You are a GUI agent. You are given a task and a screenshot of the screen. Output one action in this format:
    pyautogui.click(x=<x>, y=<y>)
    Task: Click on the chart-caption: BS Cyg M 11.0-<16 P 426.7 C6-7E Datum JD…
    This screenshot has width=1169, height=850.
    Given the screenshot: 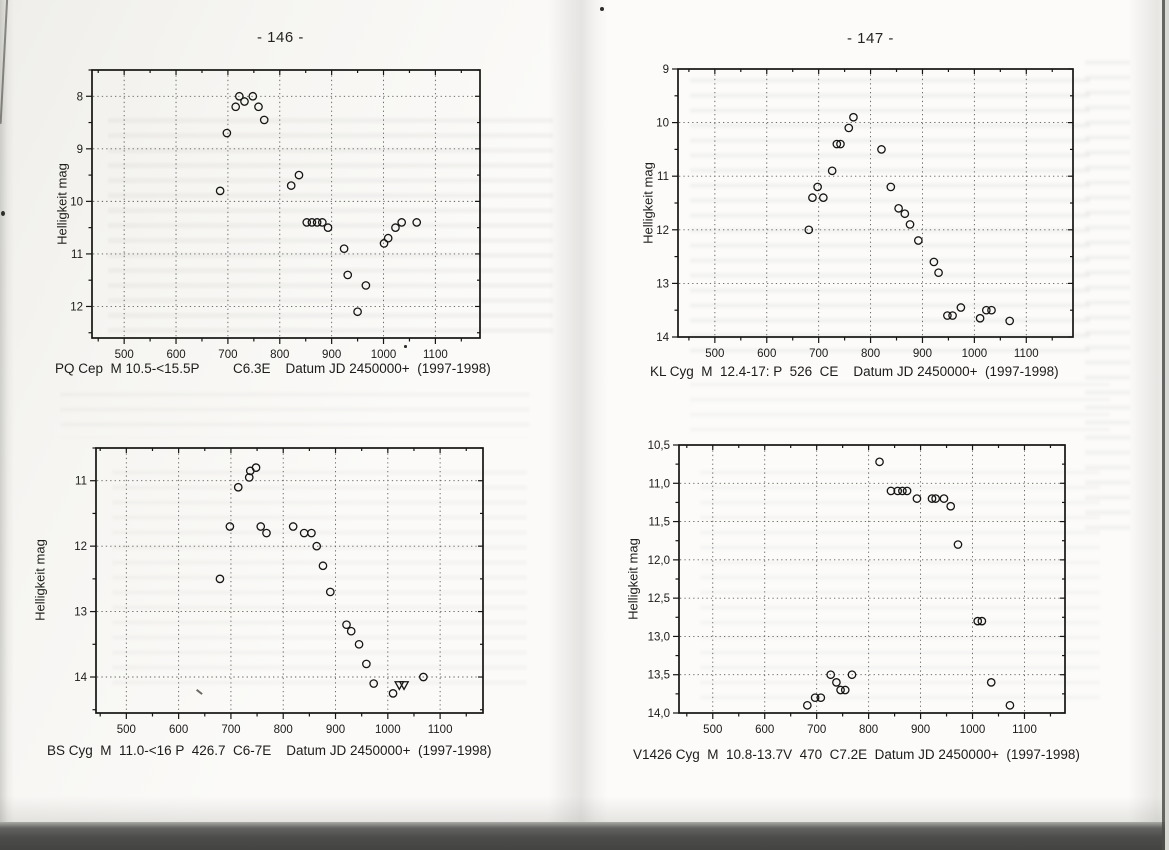 What is the action you would take?
    pyautogui.click(x=269, y=750)
    